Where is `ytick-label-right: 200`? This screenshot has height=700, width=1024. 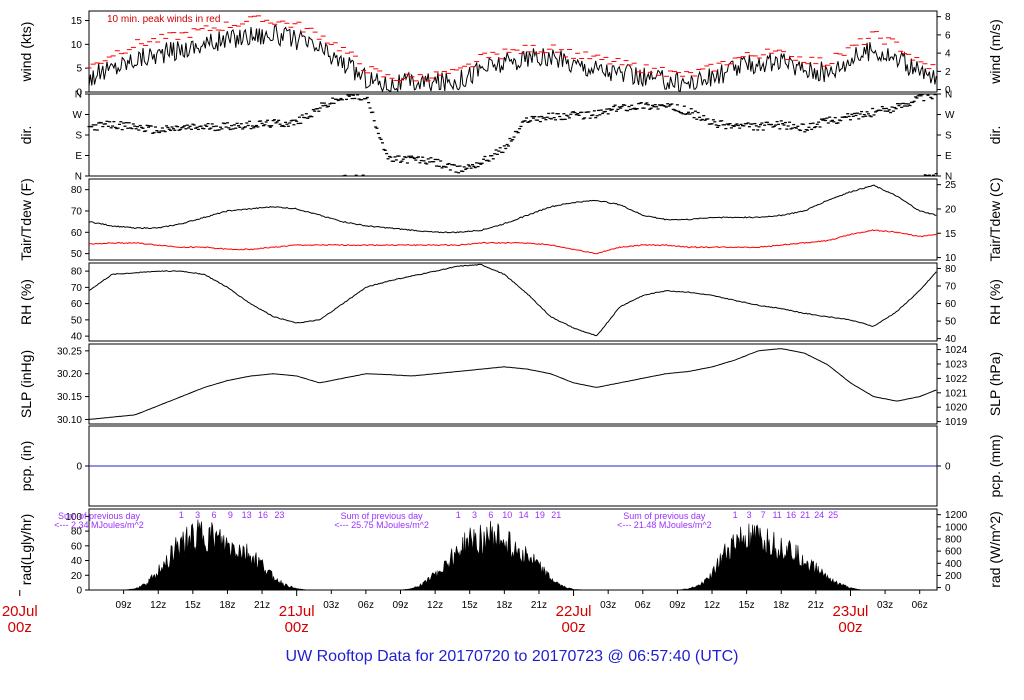
ytick-label-right: 200 is located at coordinates (953, 576).